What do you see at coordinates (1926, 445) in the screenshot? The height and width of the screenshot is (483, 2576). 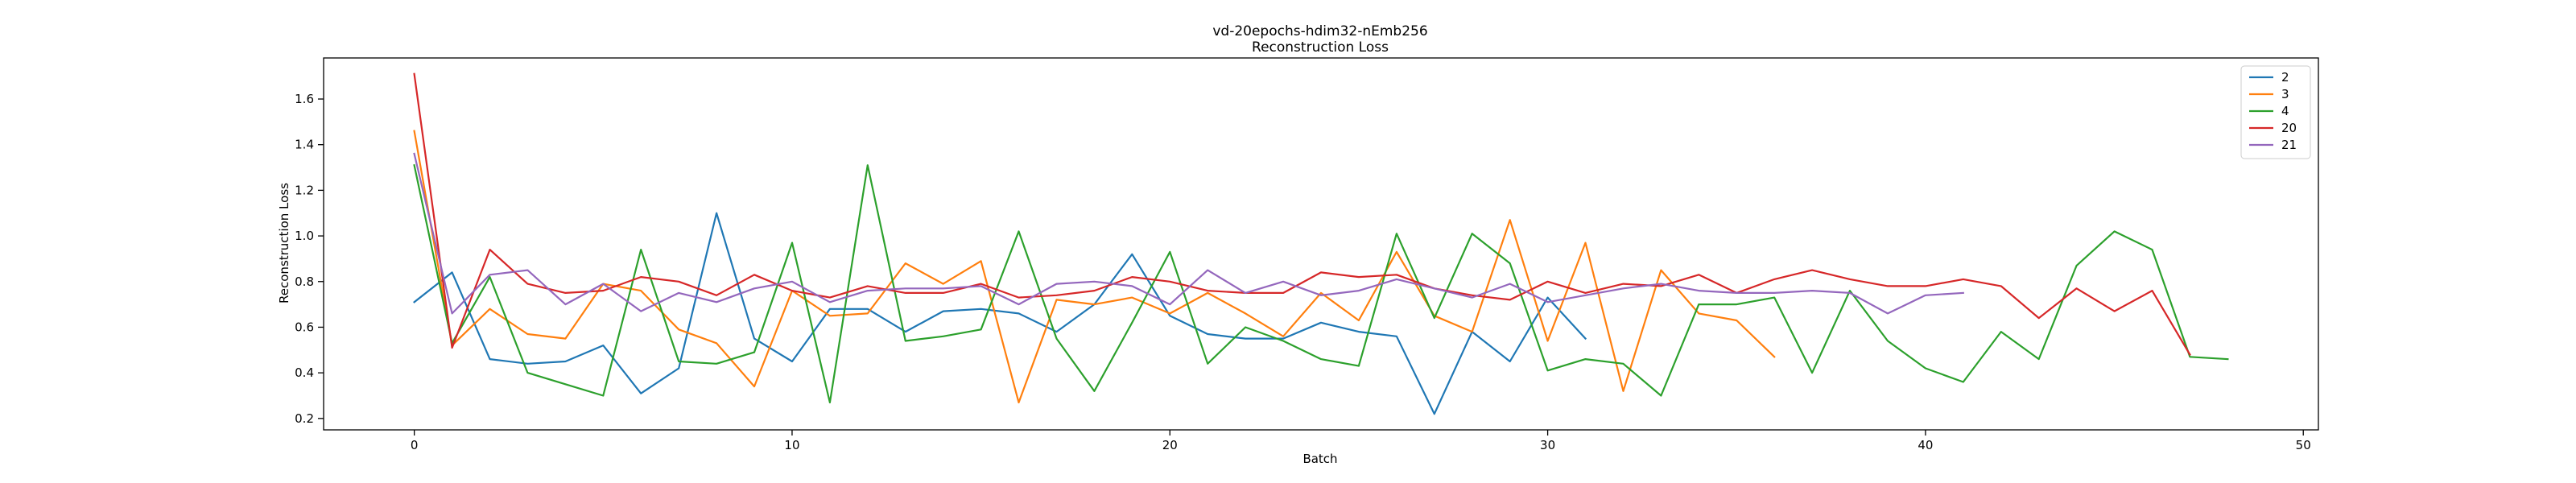 I see `x-tick-label: 40` at bounding box center [1926, 445].